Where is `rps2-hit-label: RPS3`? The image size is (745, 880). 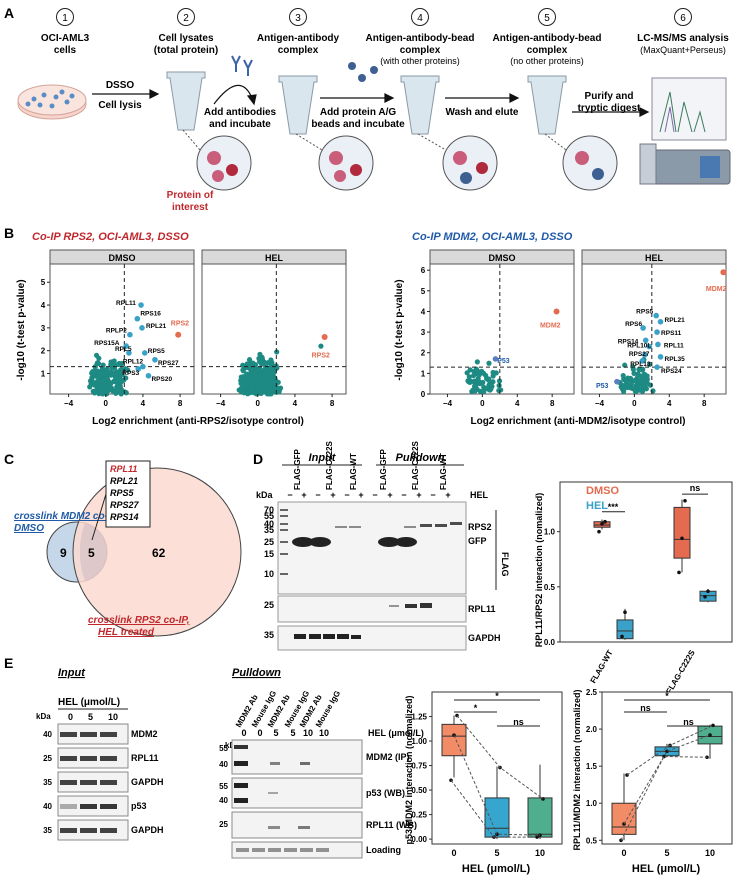 rps2-hit-label: RPS3 is located at coordinates (130, 373).